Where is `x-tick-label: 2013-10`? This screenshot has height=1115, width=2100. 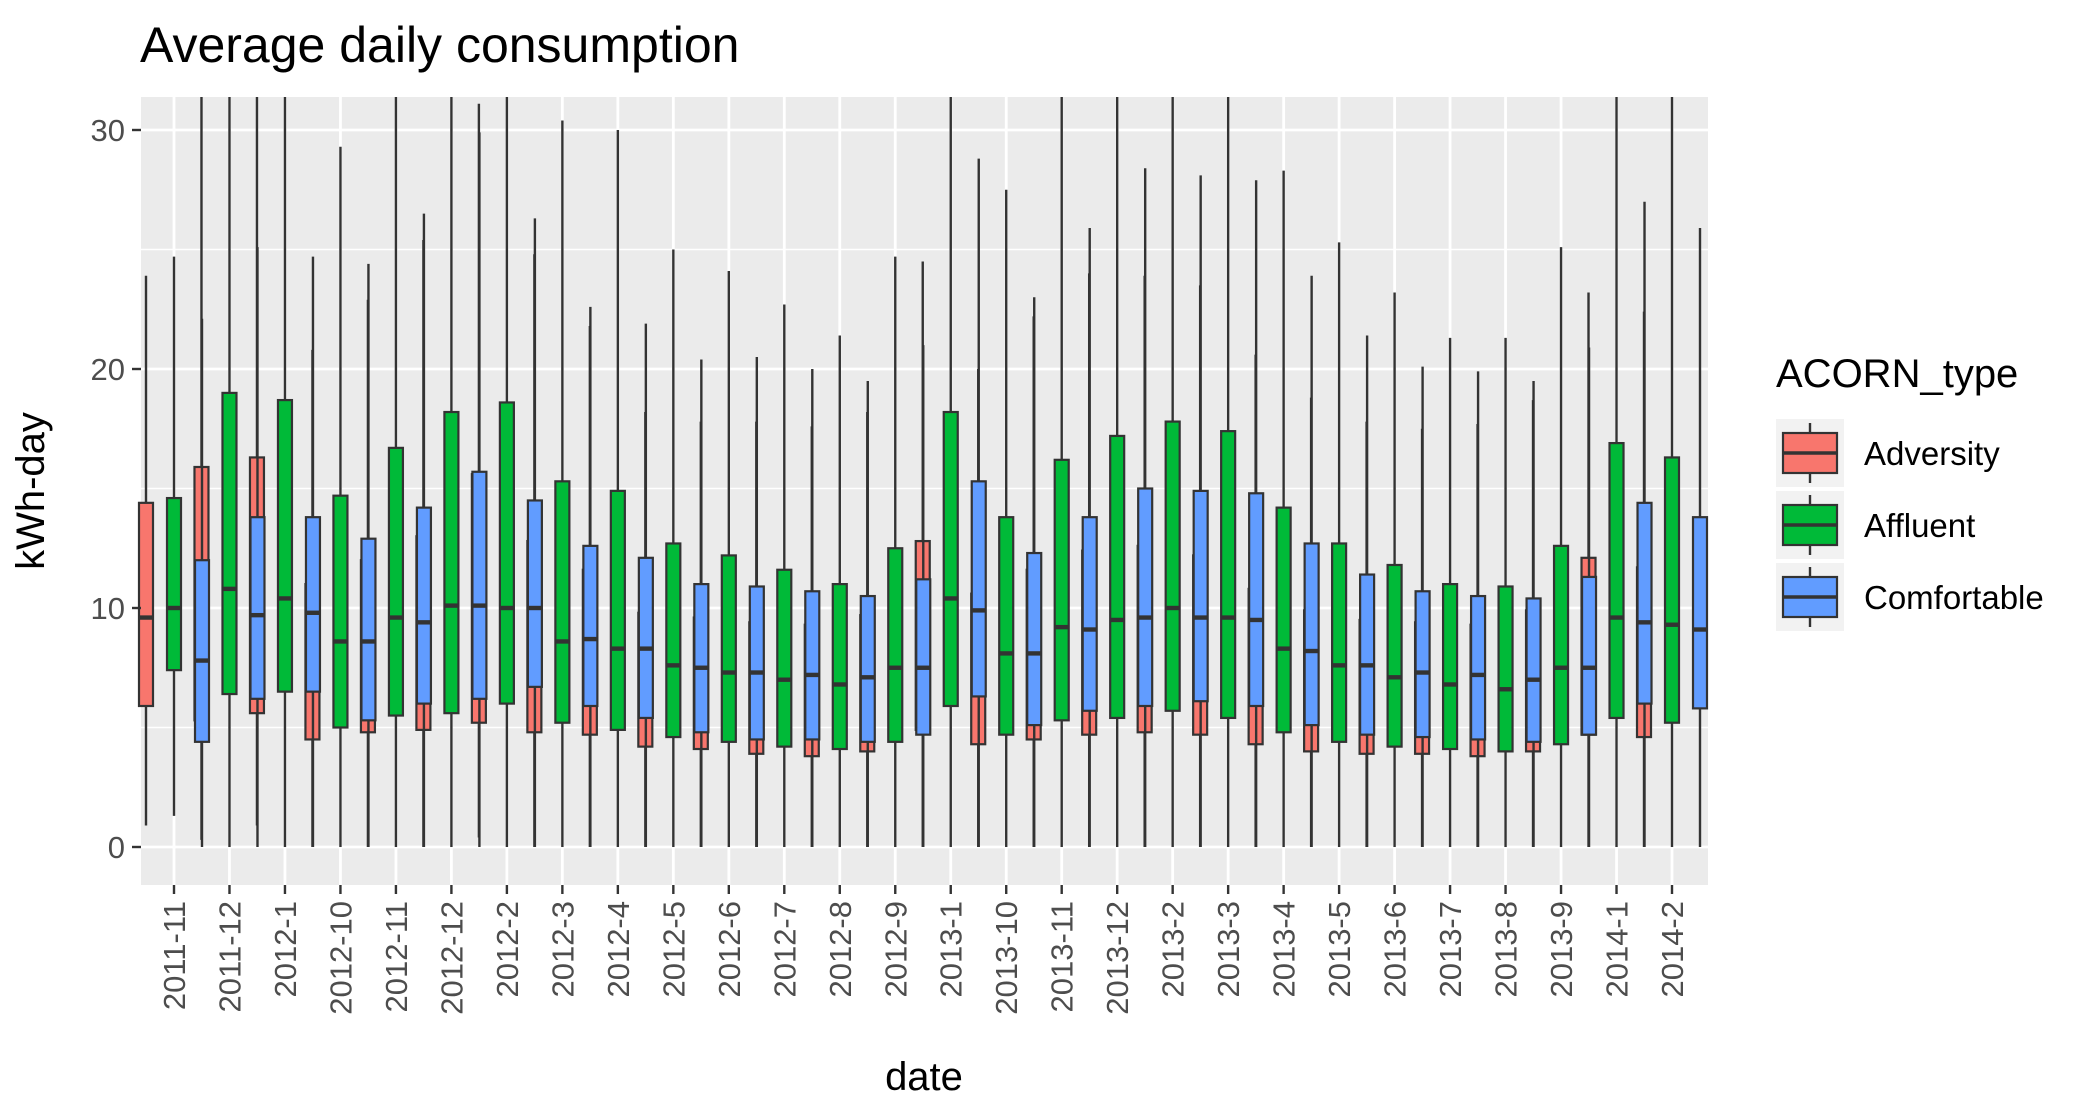 x-tick-label: 2013-10 is located at coordinates (1006, 958).